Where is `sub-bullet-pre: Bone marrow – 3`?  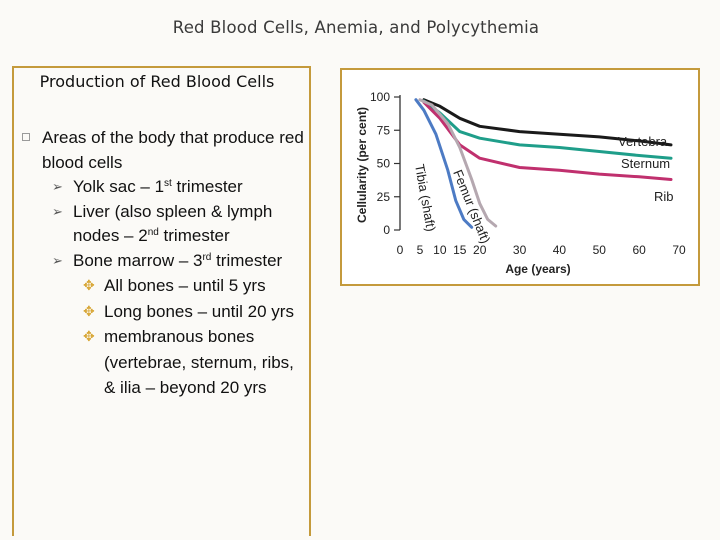 sub-bullet-pre: Bone marrow – 3 is located at coordinates (138, 260).